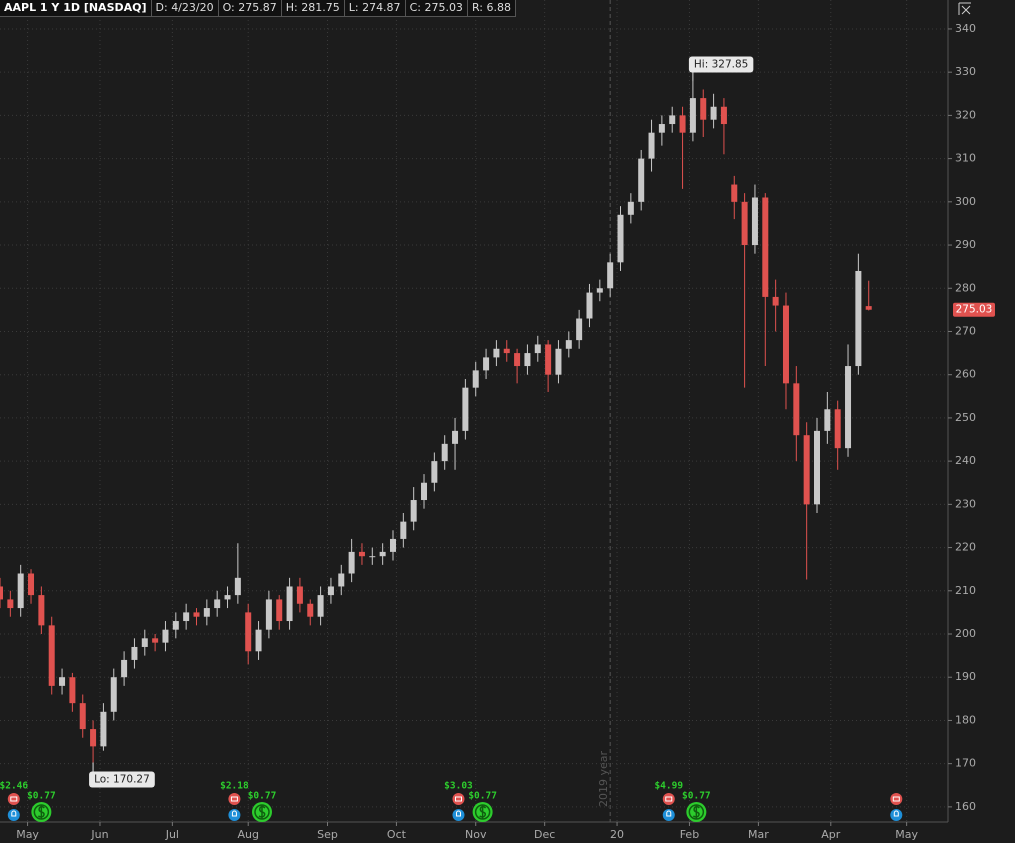  I want to click on y-tick-label: 330, so click(965, 71).